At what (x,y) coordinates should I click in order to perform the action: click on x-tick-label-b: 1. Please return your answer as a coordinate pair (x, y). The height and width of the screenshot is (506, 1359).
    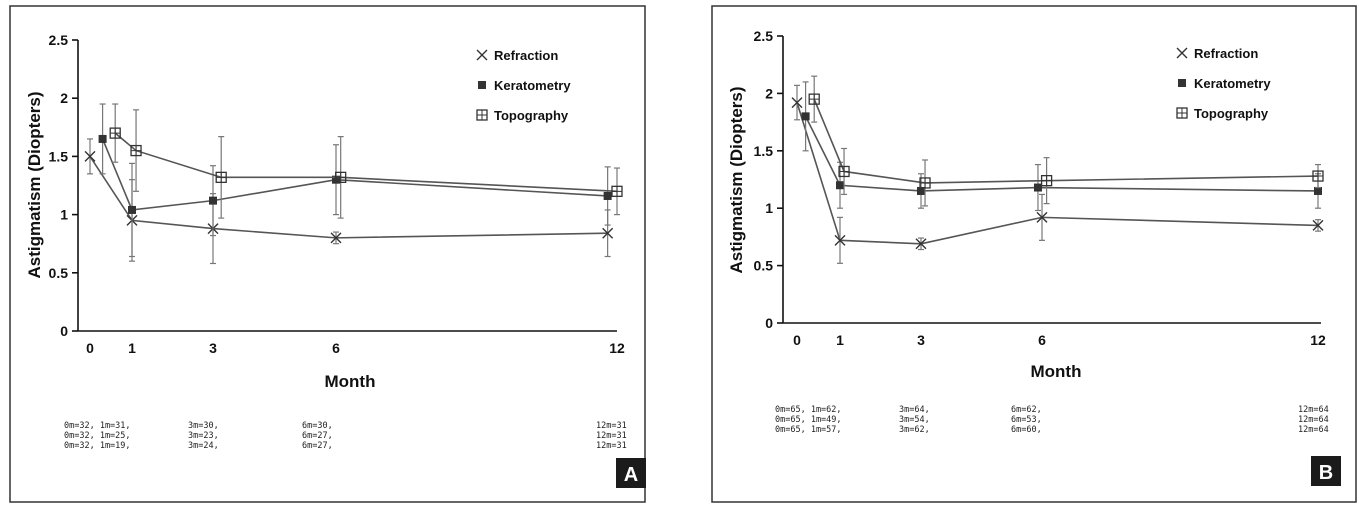
    Looking at the image, I should click on (840, 340).